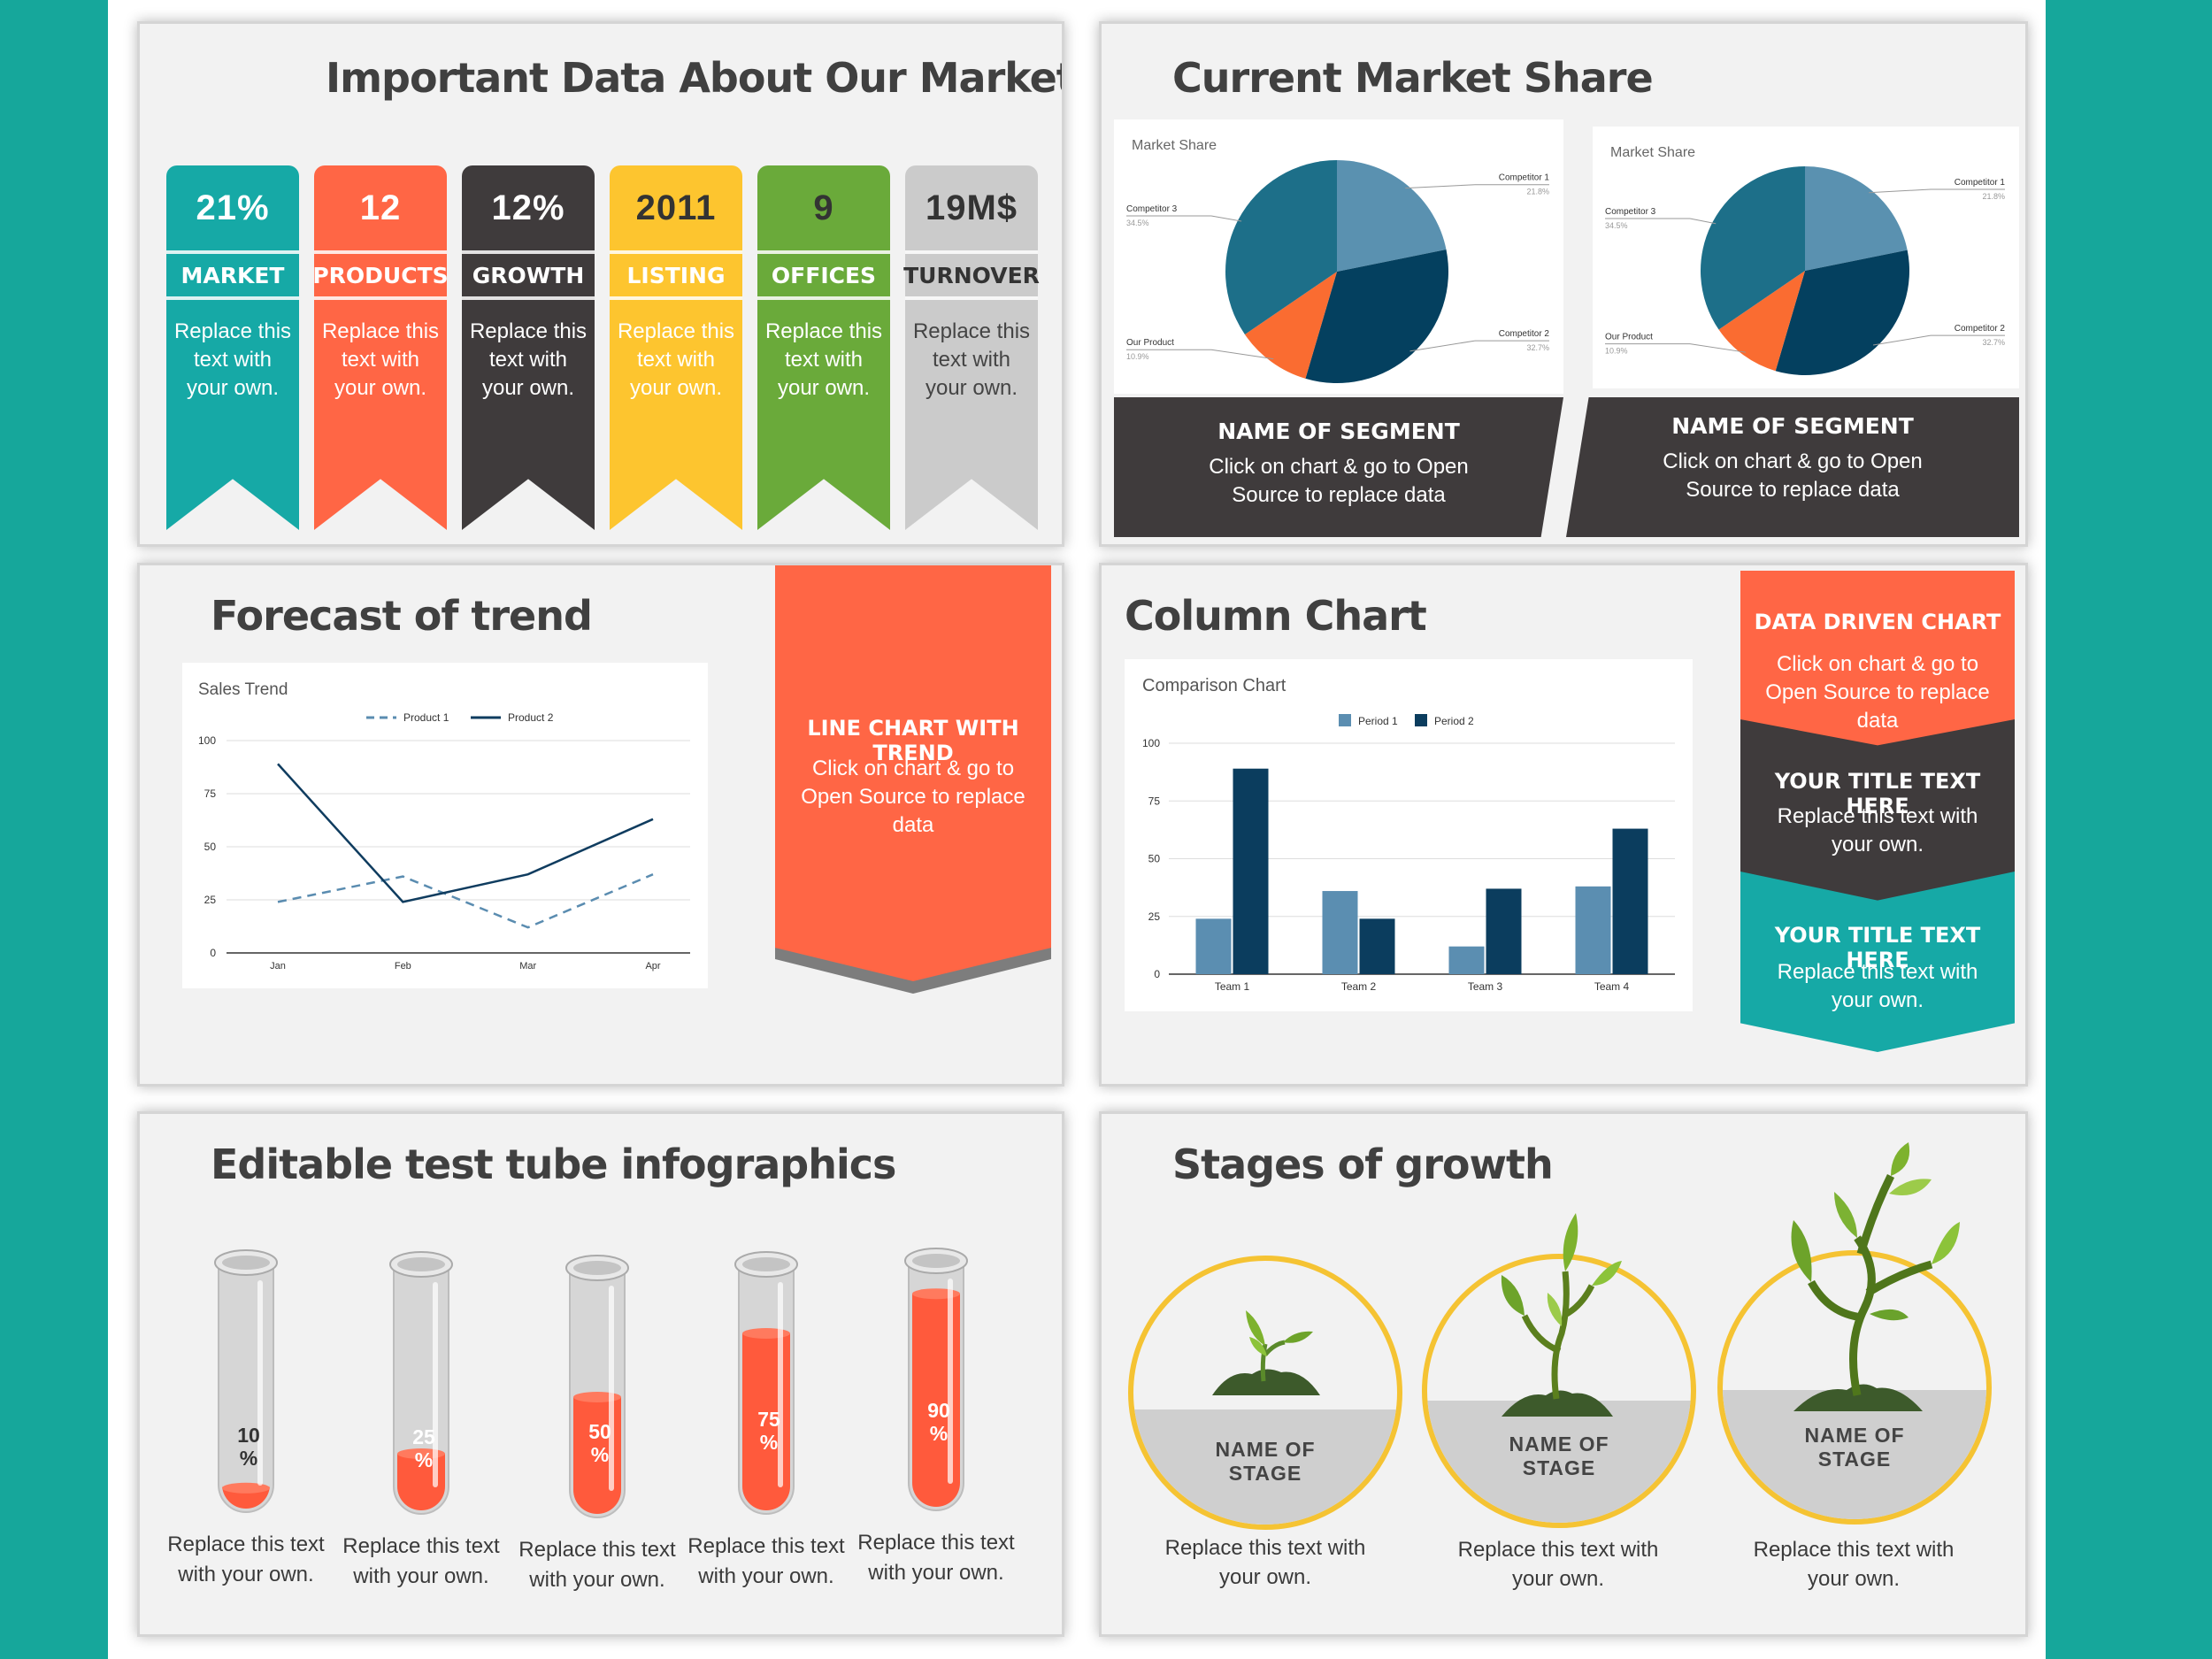 This screenshot has width=2212, height=1659. What do you see at coordinates (211, 847) in the screenshot?
I see `y-tick-label: 50` at bounding box center [211, 847].